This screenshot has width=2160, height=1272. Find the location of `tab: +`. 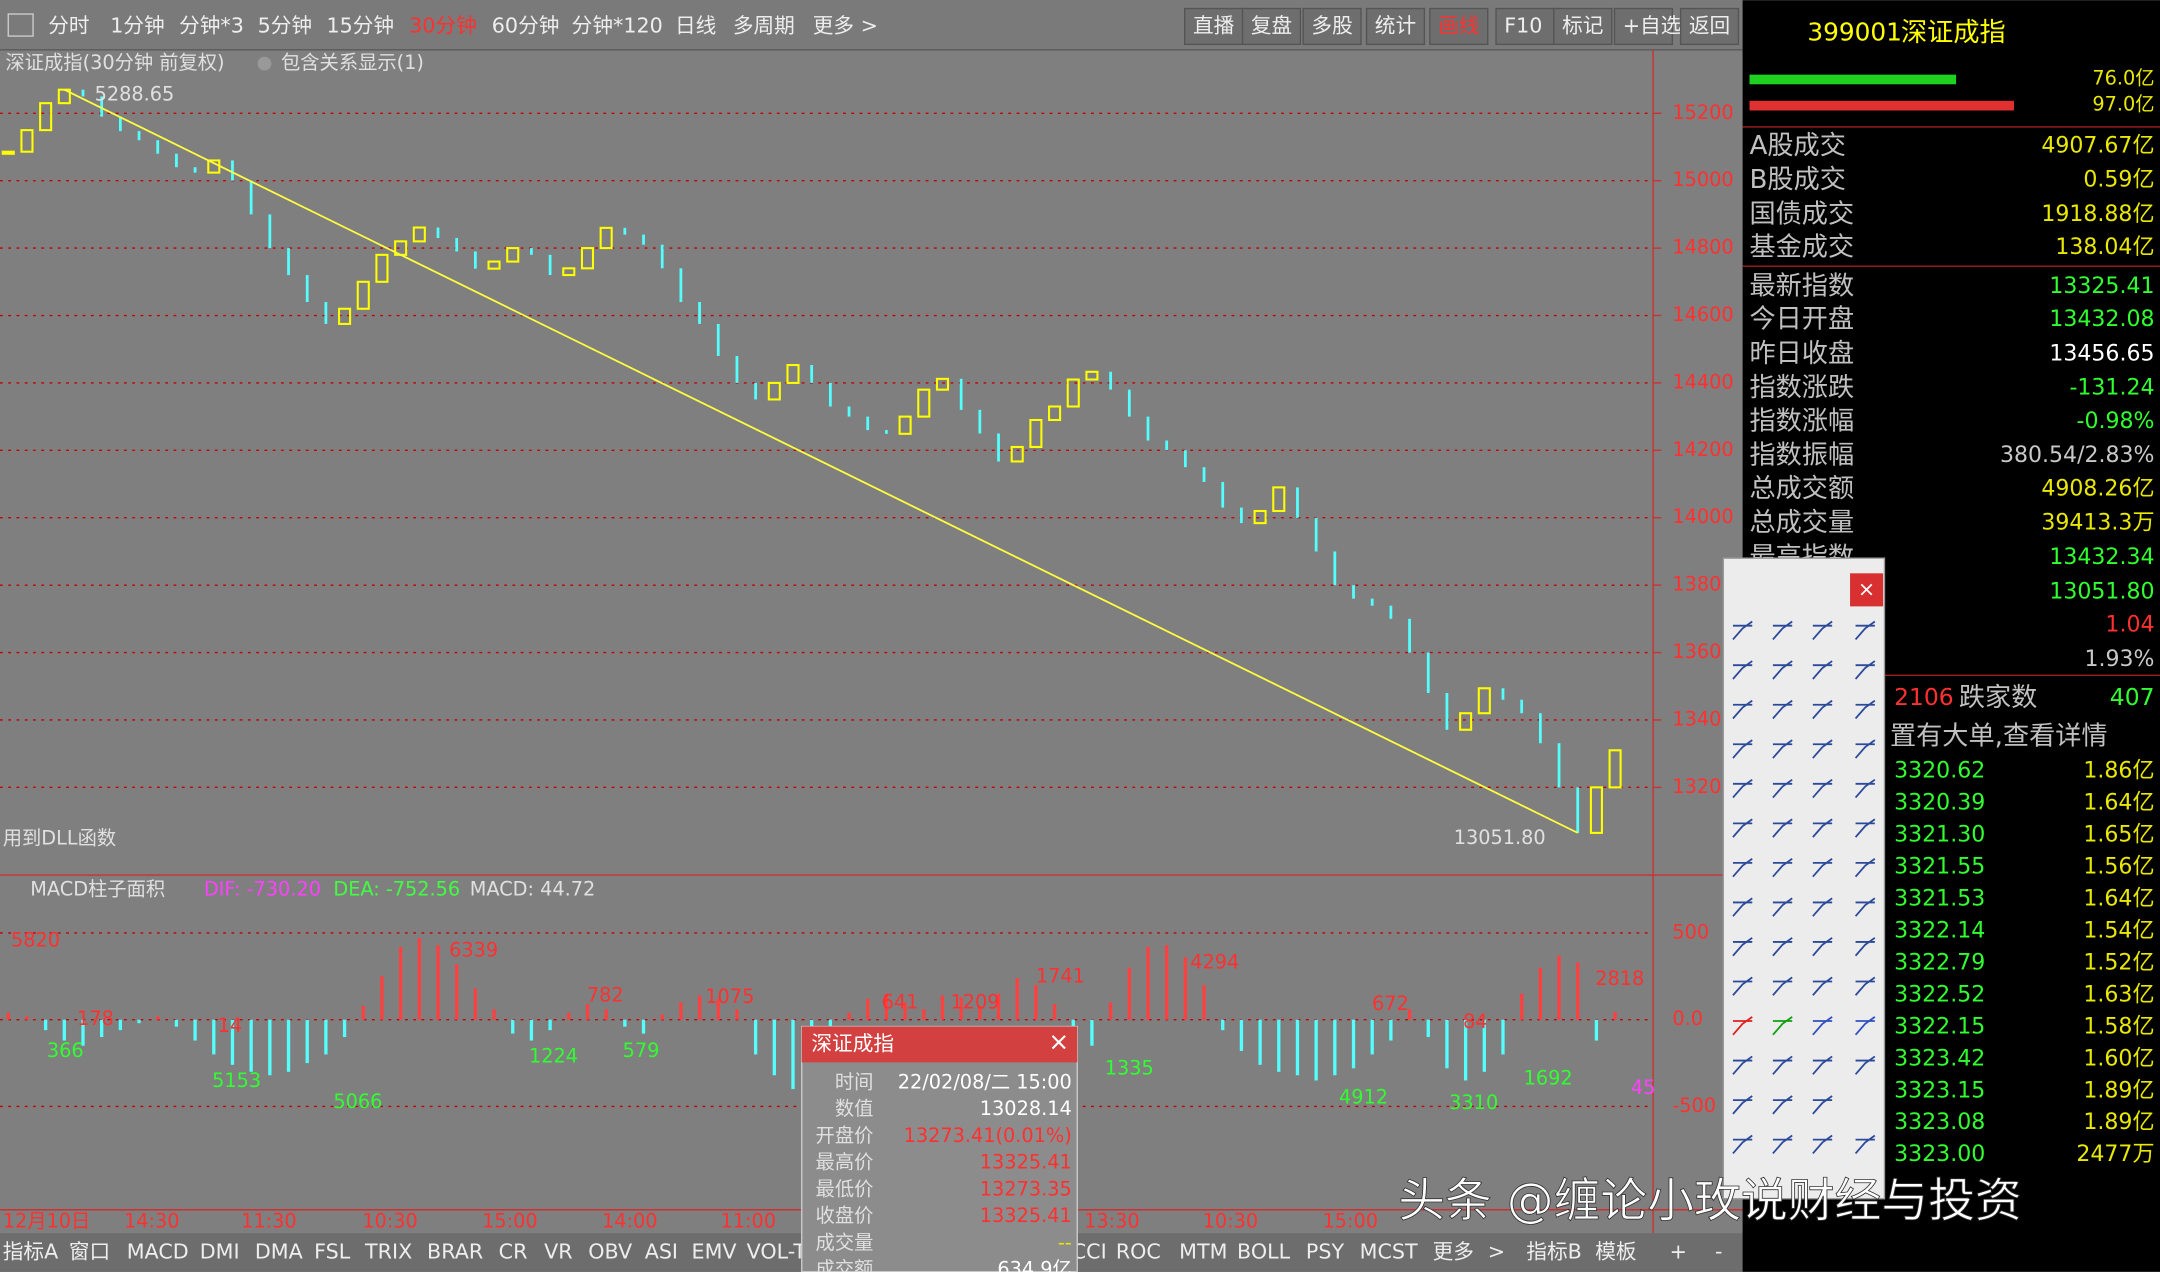

tab: + is located at coordinates (1678, 1251).